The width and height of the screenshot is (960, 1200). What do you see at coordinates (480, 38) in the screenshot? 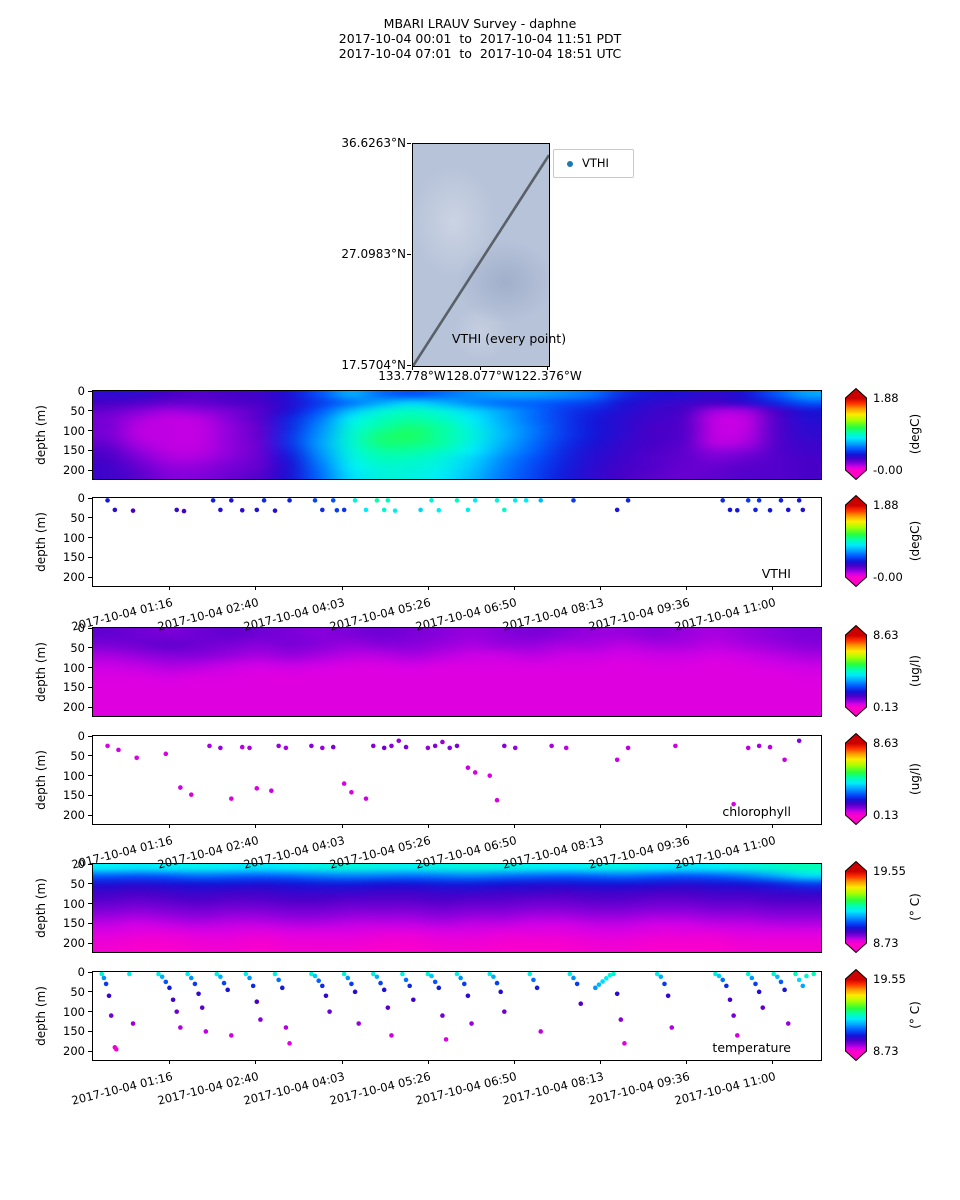
I see `figure-subtitle-pdt: 2017-10-04 00:01 to 2017-10-04 11:51 PDT` at bounding box center [480, 38].